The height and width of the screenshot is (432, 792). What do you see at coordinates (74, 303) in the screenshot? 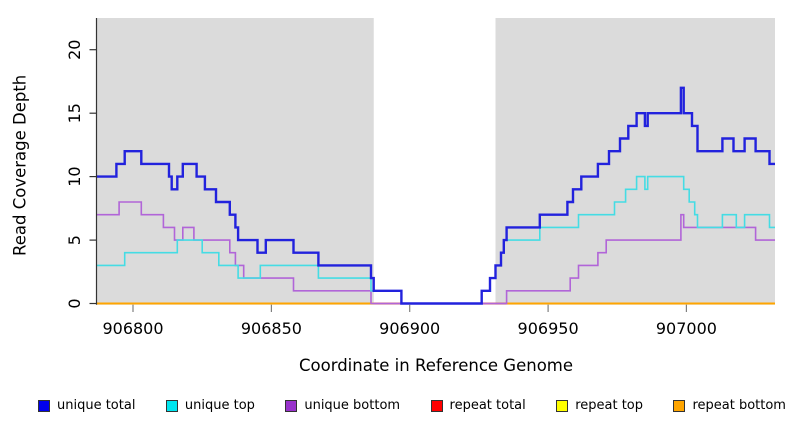
I see `y-tick-label: 0` at bounding box center [74, 303].